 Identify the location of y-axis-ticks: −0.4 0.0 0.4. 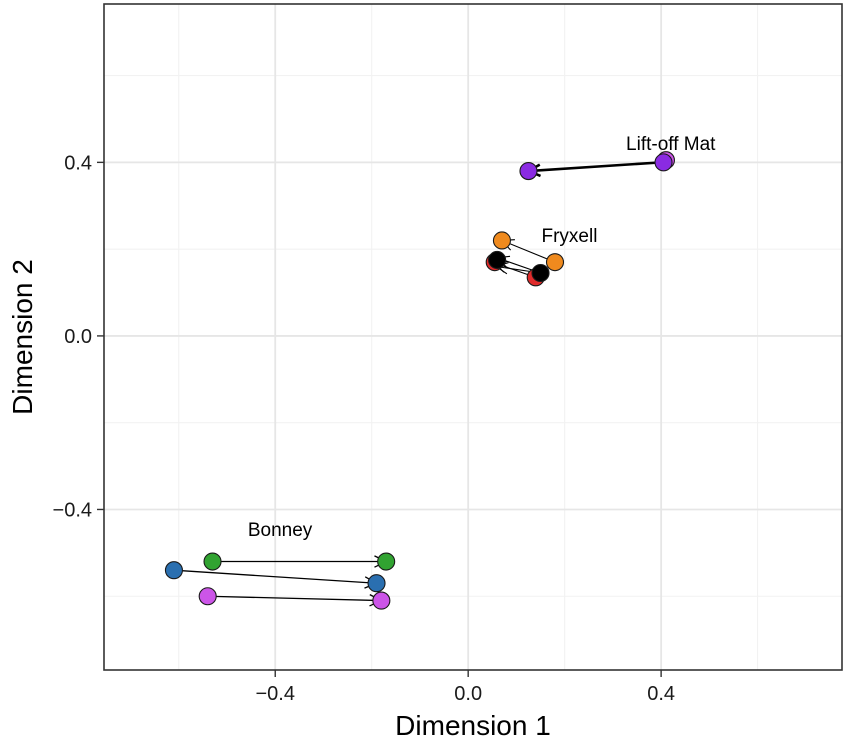
(78, 336).